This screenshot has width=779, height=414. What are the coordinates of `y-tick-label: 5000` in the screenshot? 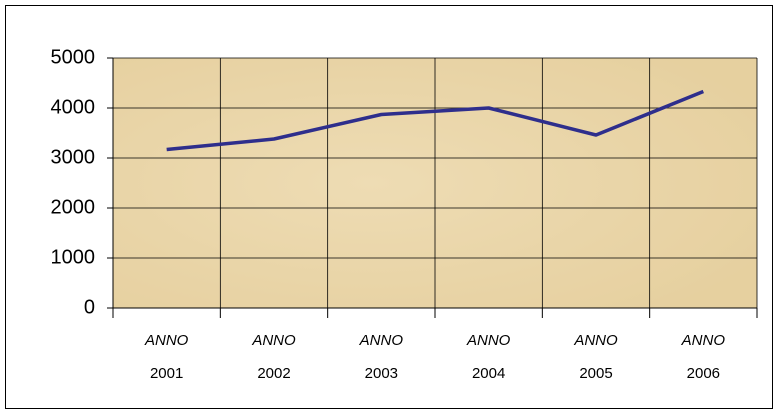 It's located at (73, 57).